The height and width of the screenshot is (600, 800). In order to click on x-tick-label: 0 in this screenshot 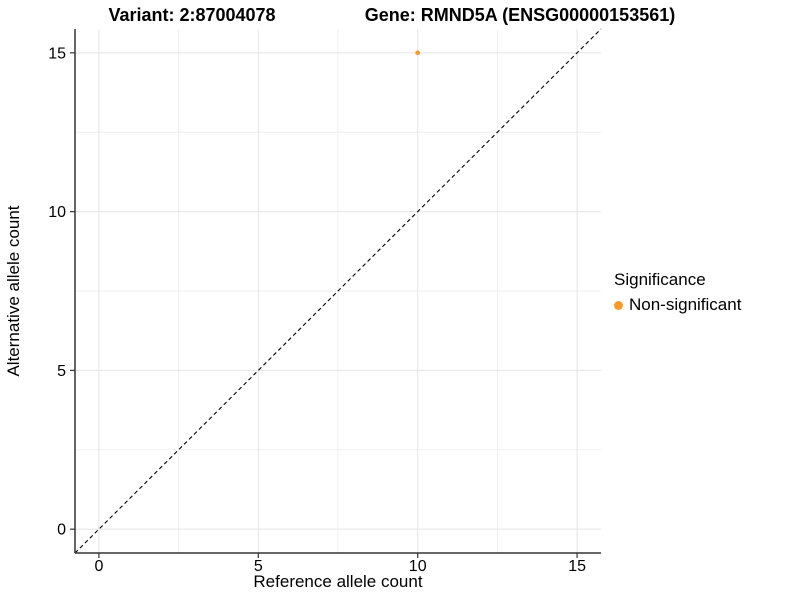, I will do `click(98, 566)`.